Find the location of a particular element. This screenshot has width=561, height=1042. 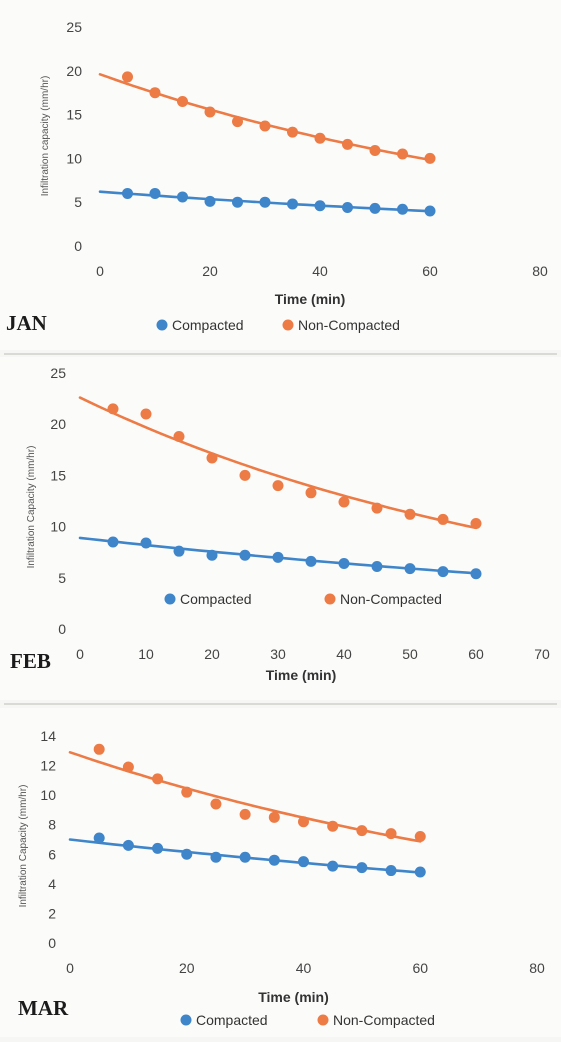

y-tick-label: 2 is located at coordinates (52, 913).